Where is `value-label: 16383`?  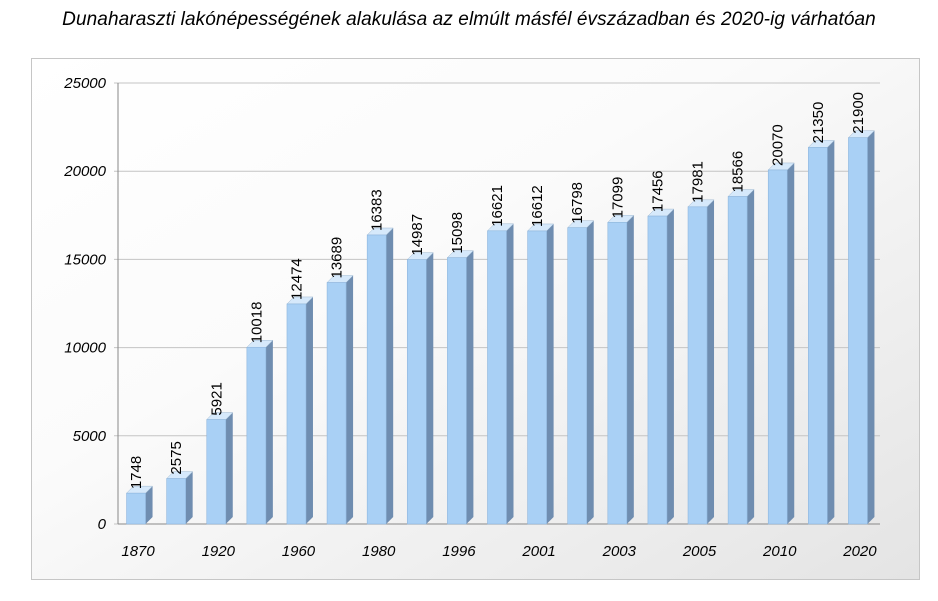
value-label: 16383 is located at coordinates (377, 210).